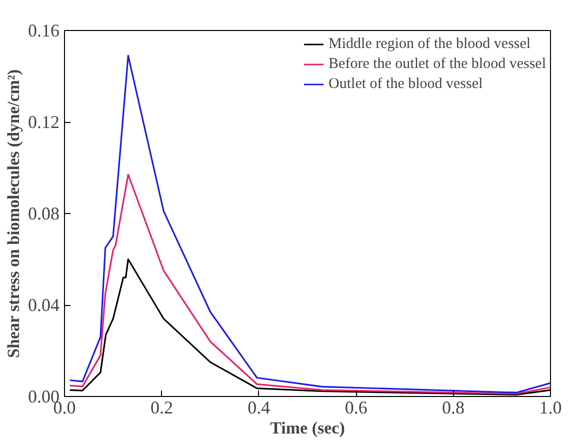 Image resolution: width=574 pixels, height=446 pixels. What do you see at coordinates (259, 408) in the screenshot?
I see `x-tick-label: 0.4` at bounding box center [259, 408].